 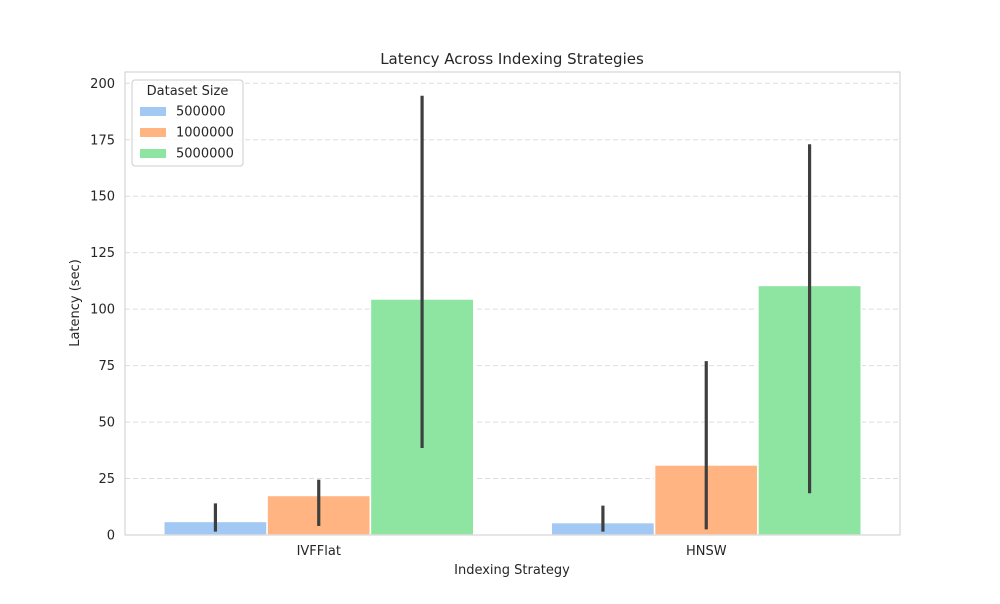 I want to click on y-tick-label: 175, so click(x=102, y=140).